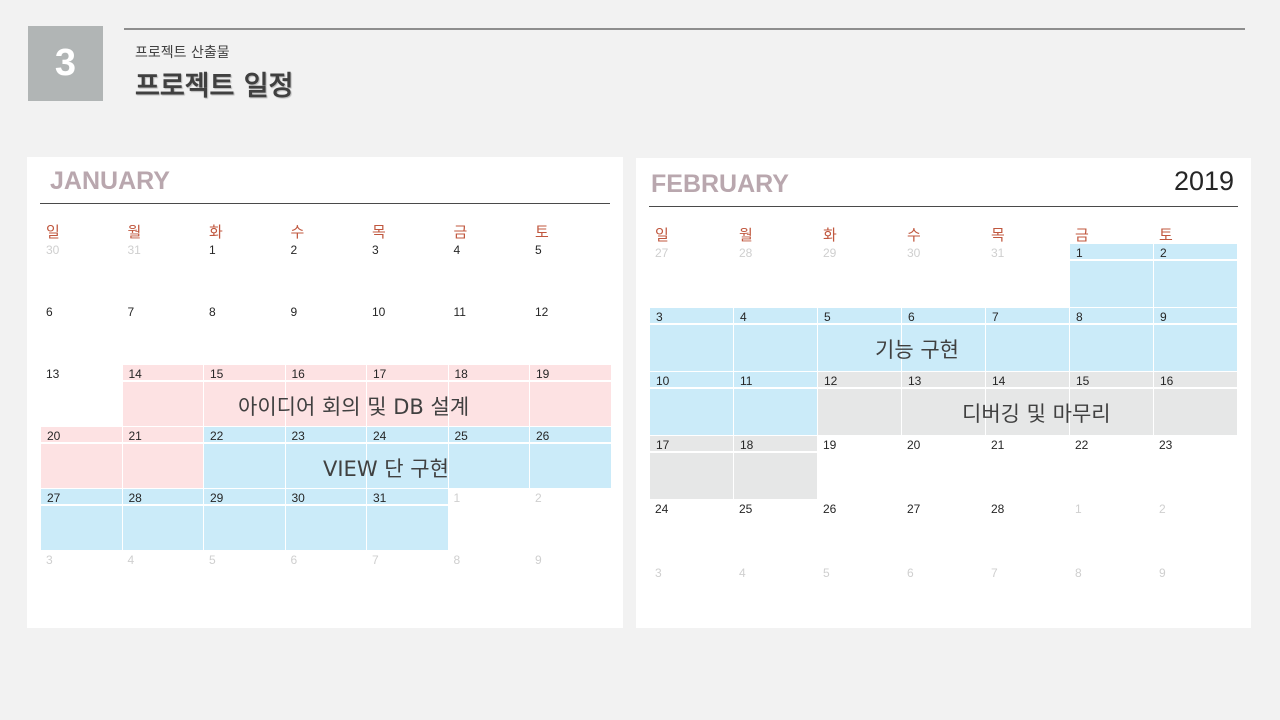 The image size is (1280, 720). Describe the element at coordinates (999, 381) in the screenshot. I see `day-number: 14` at that location.